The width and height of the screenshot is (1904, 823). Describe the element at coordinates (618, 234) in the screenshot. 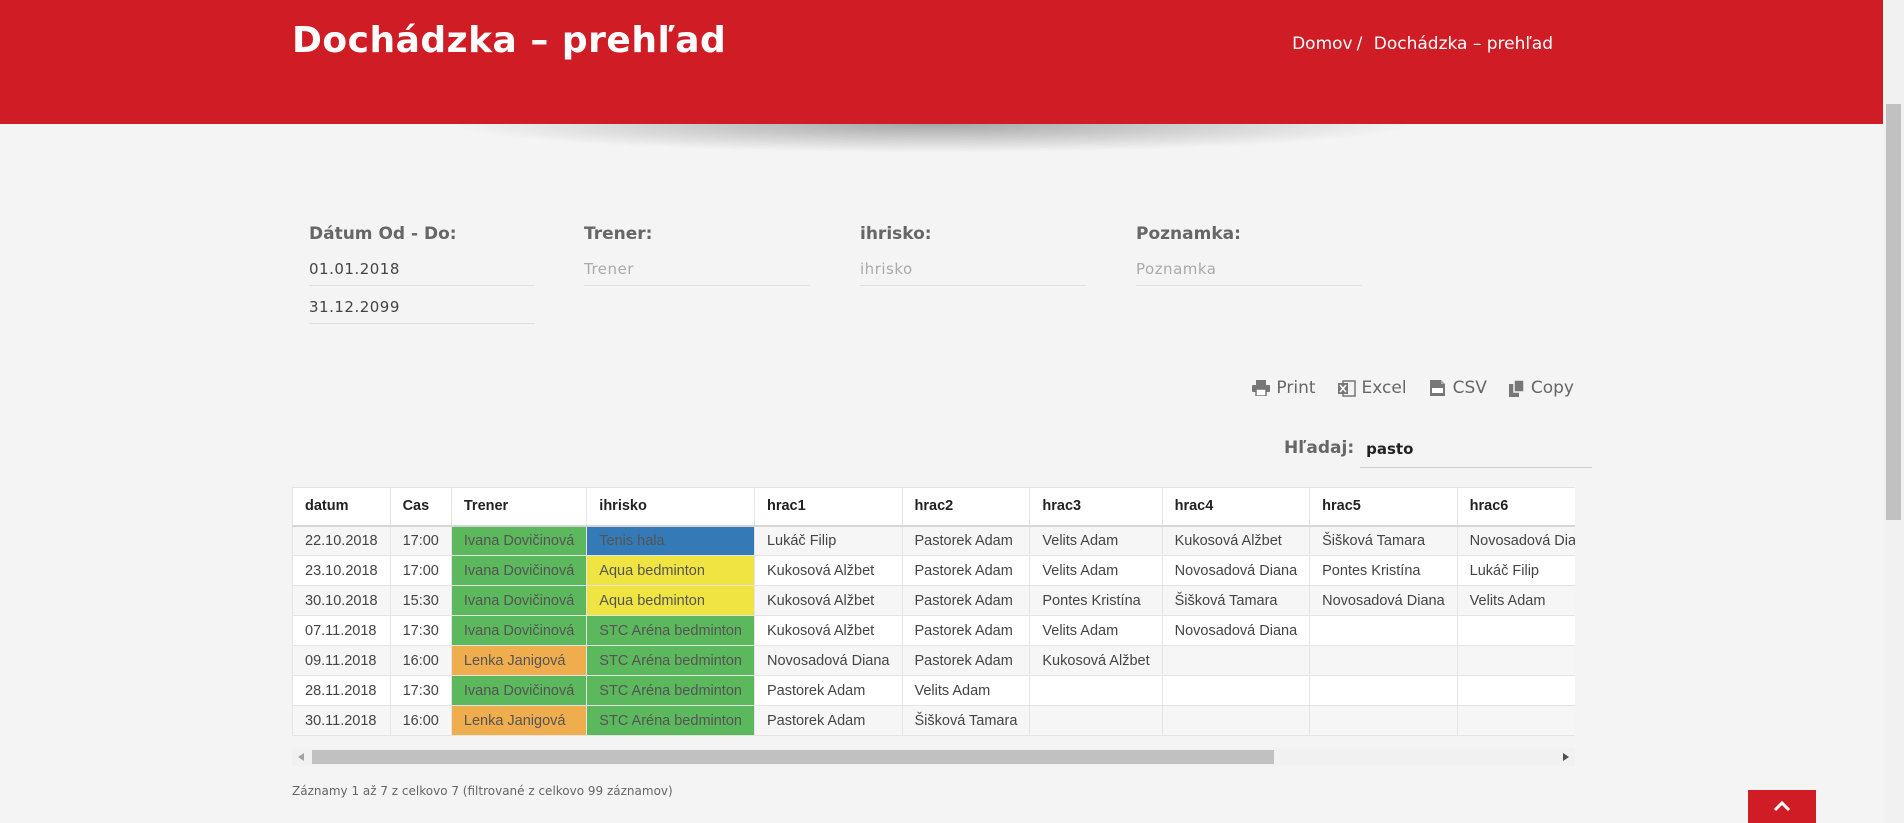

I see `trainer-filter-label: Trener:` at that location.